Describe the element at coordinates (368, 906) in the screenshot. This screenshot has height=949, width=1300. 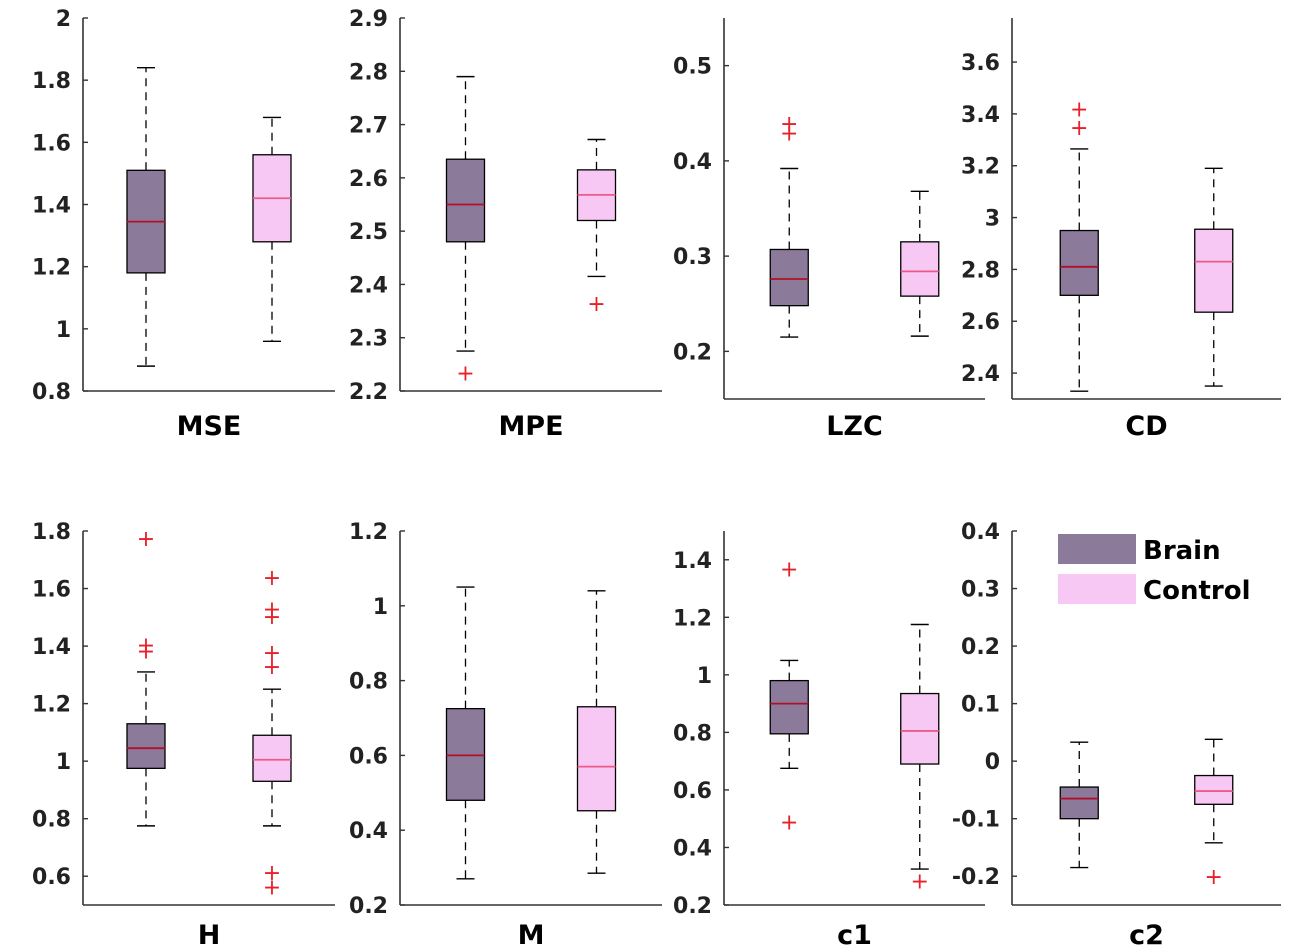
I see `y-tick-label-m: 0.2` at that location.